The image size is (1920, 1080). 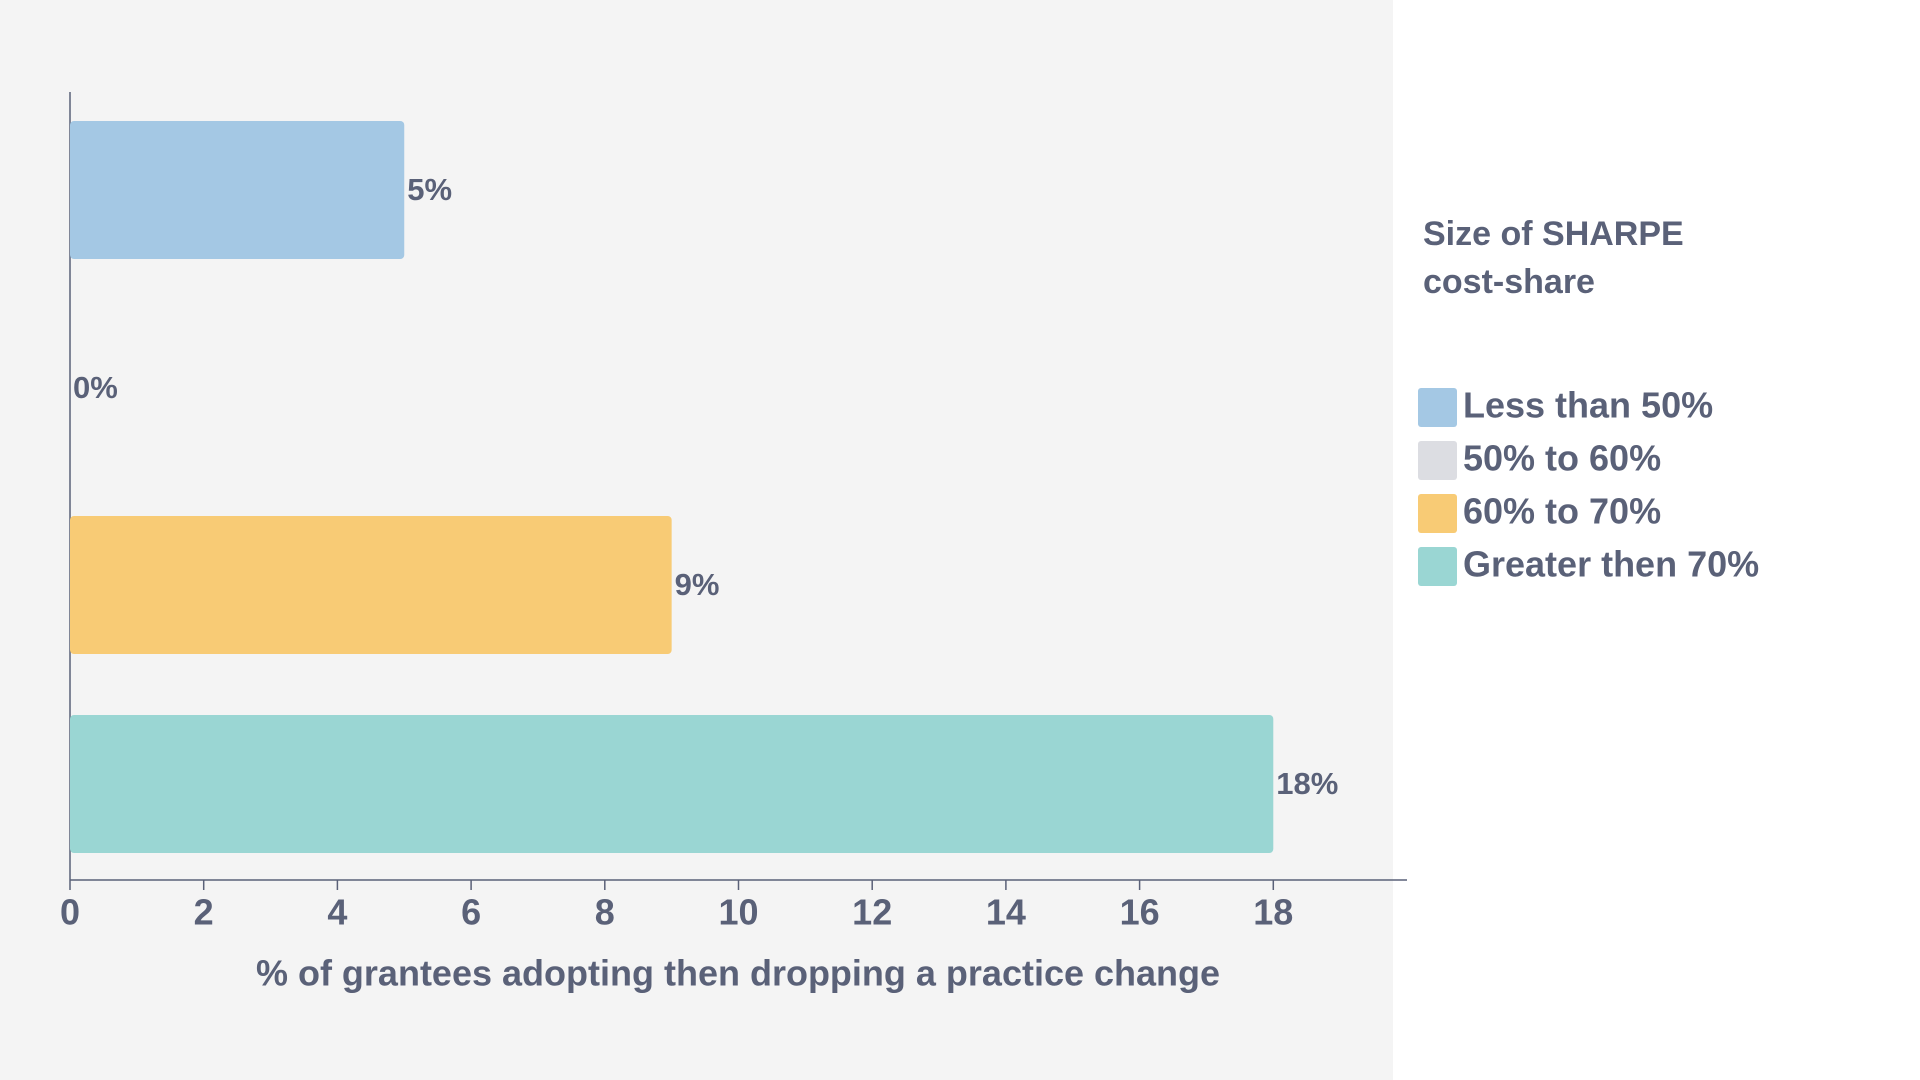 I want to click on data-label: 0%, so click(x=95, y=387).